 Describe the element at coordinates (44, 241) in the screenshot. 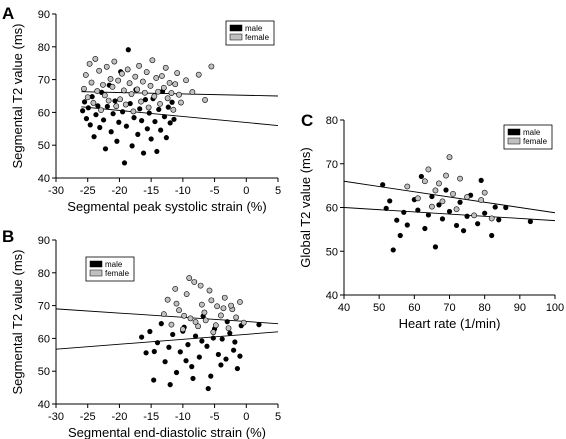

I see `y-tick-label: 90` at that location.